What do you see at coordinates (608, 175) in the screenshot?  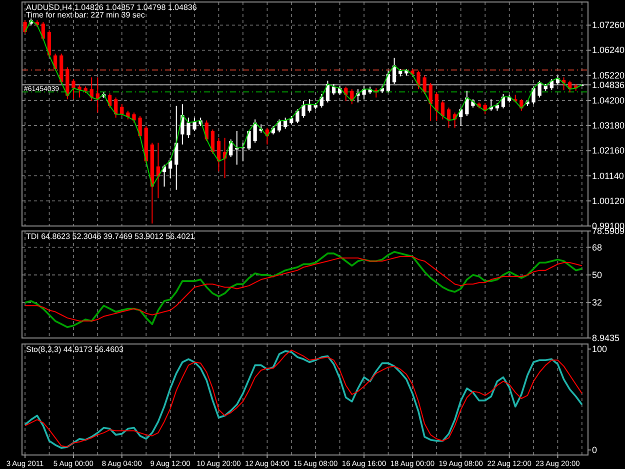 I see `y-tick-label: 1.01140` at bounding box center [608, 175].